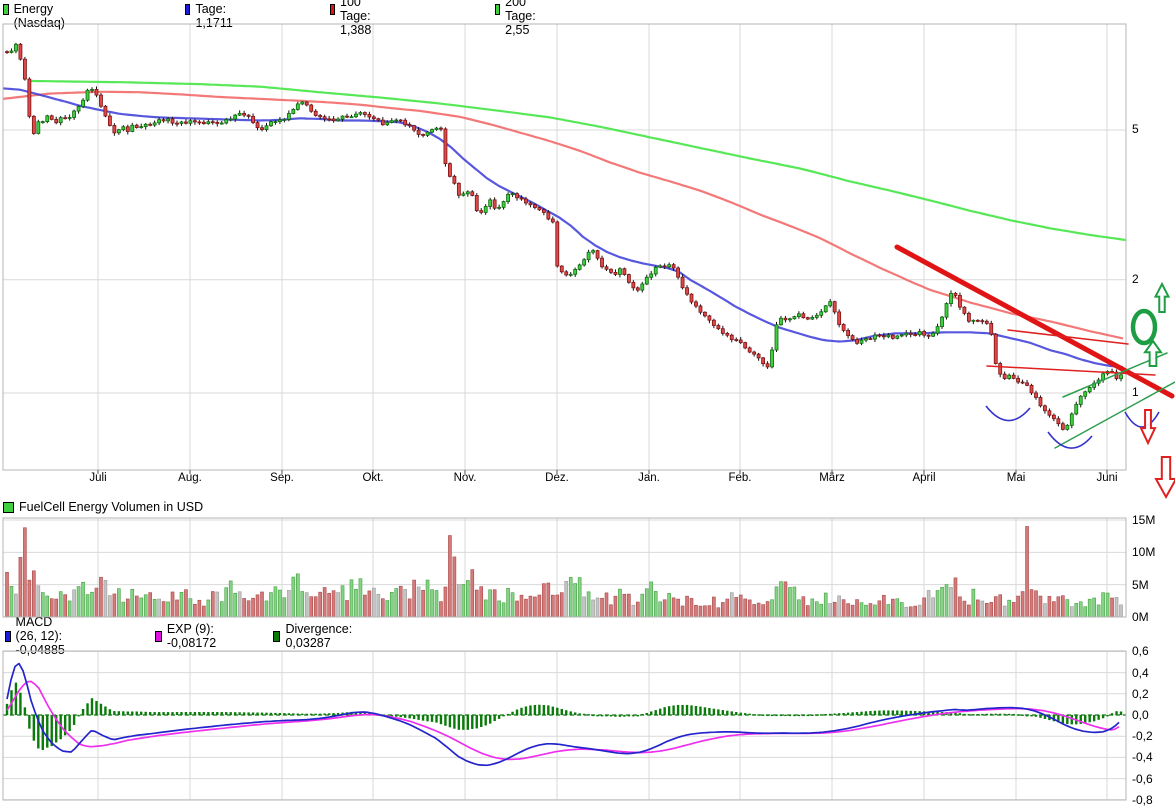 The height and width of the screenshot is (812, 1175). What do you see at coordinates (111, 507) in the screenshot?
I see `volume-label: FuelCell Energy Volumen in USD` at bounding box center [111, 507].